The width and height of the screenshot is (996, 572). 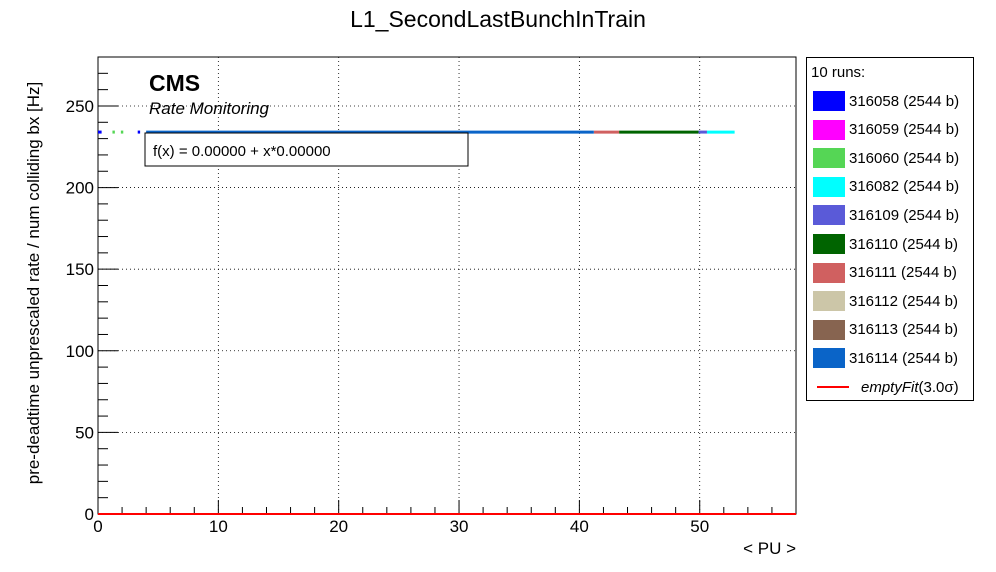 I want to click on x-tick-label: 50, so click(x=699, y=526).